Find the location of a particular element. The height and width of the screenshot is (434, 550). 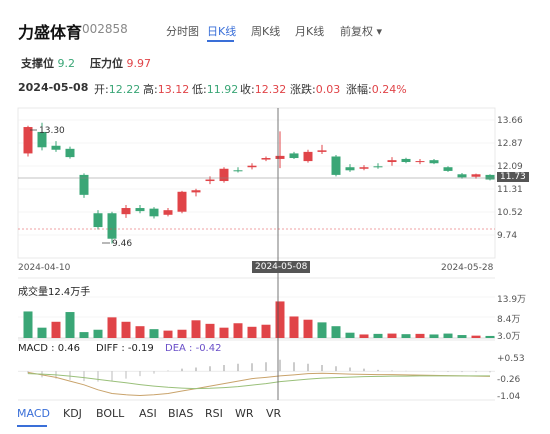

low-value: 11.92 is located at coordinates (222, 89).